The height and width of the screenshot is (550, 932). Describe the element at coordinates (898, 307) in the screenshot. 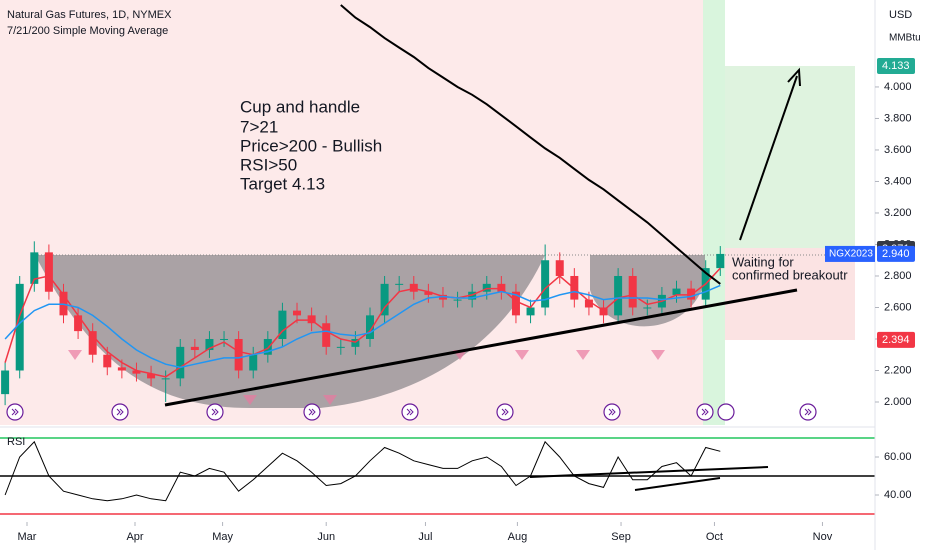

I see `y-tick-label: 2.600` at that location.